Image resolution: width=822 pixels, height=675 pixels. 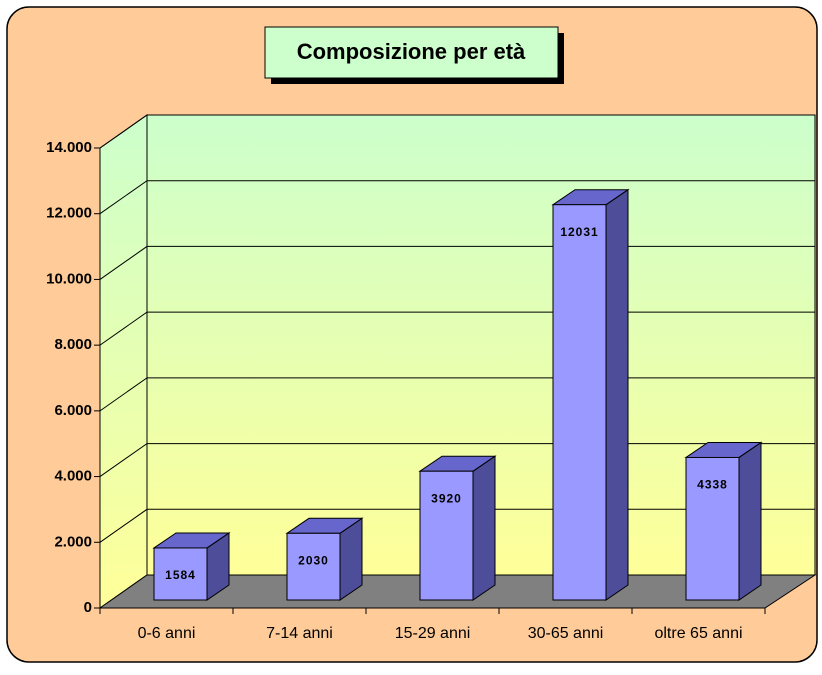 What do you see at coordinates (579, 232) in the screenshot?
I see `value-label: 12031` at bounding box center [579, 232].